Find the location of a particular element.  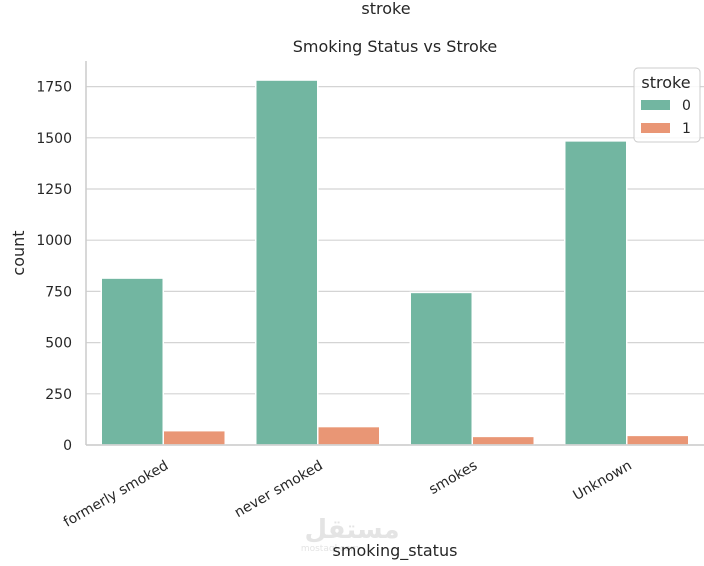

y-tick-labels: 0 250 500 750 1000 1250 1500 1750 is located at coordinates (54, 267).